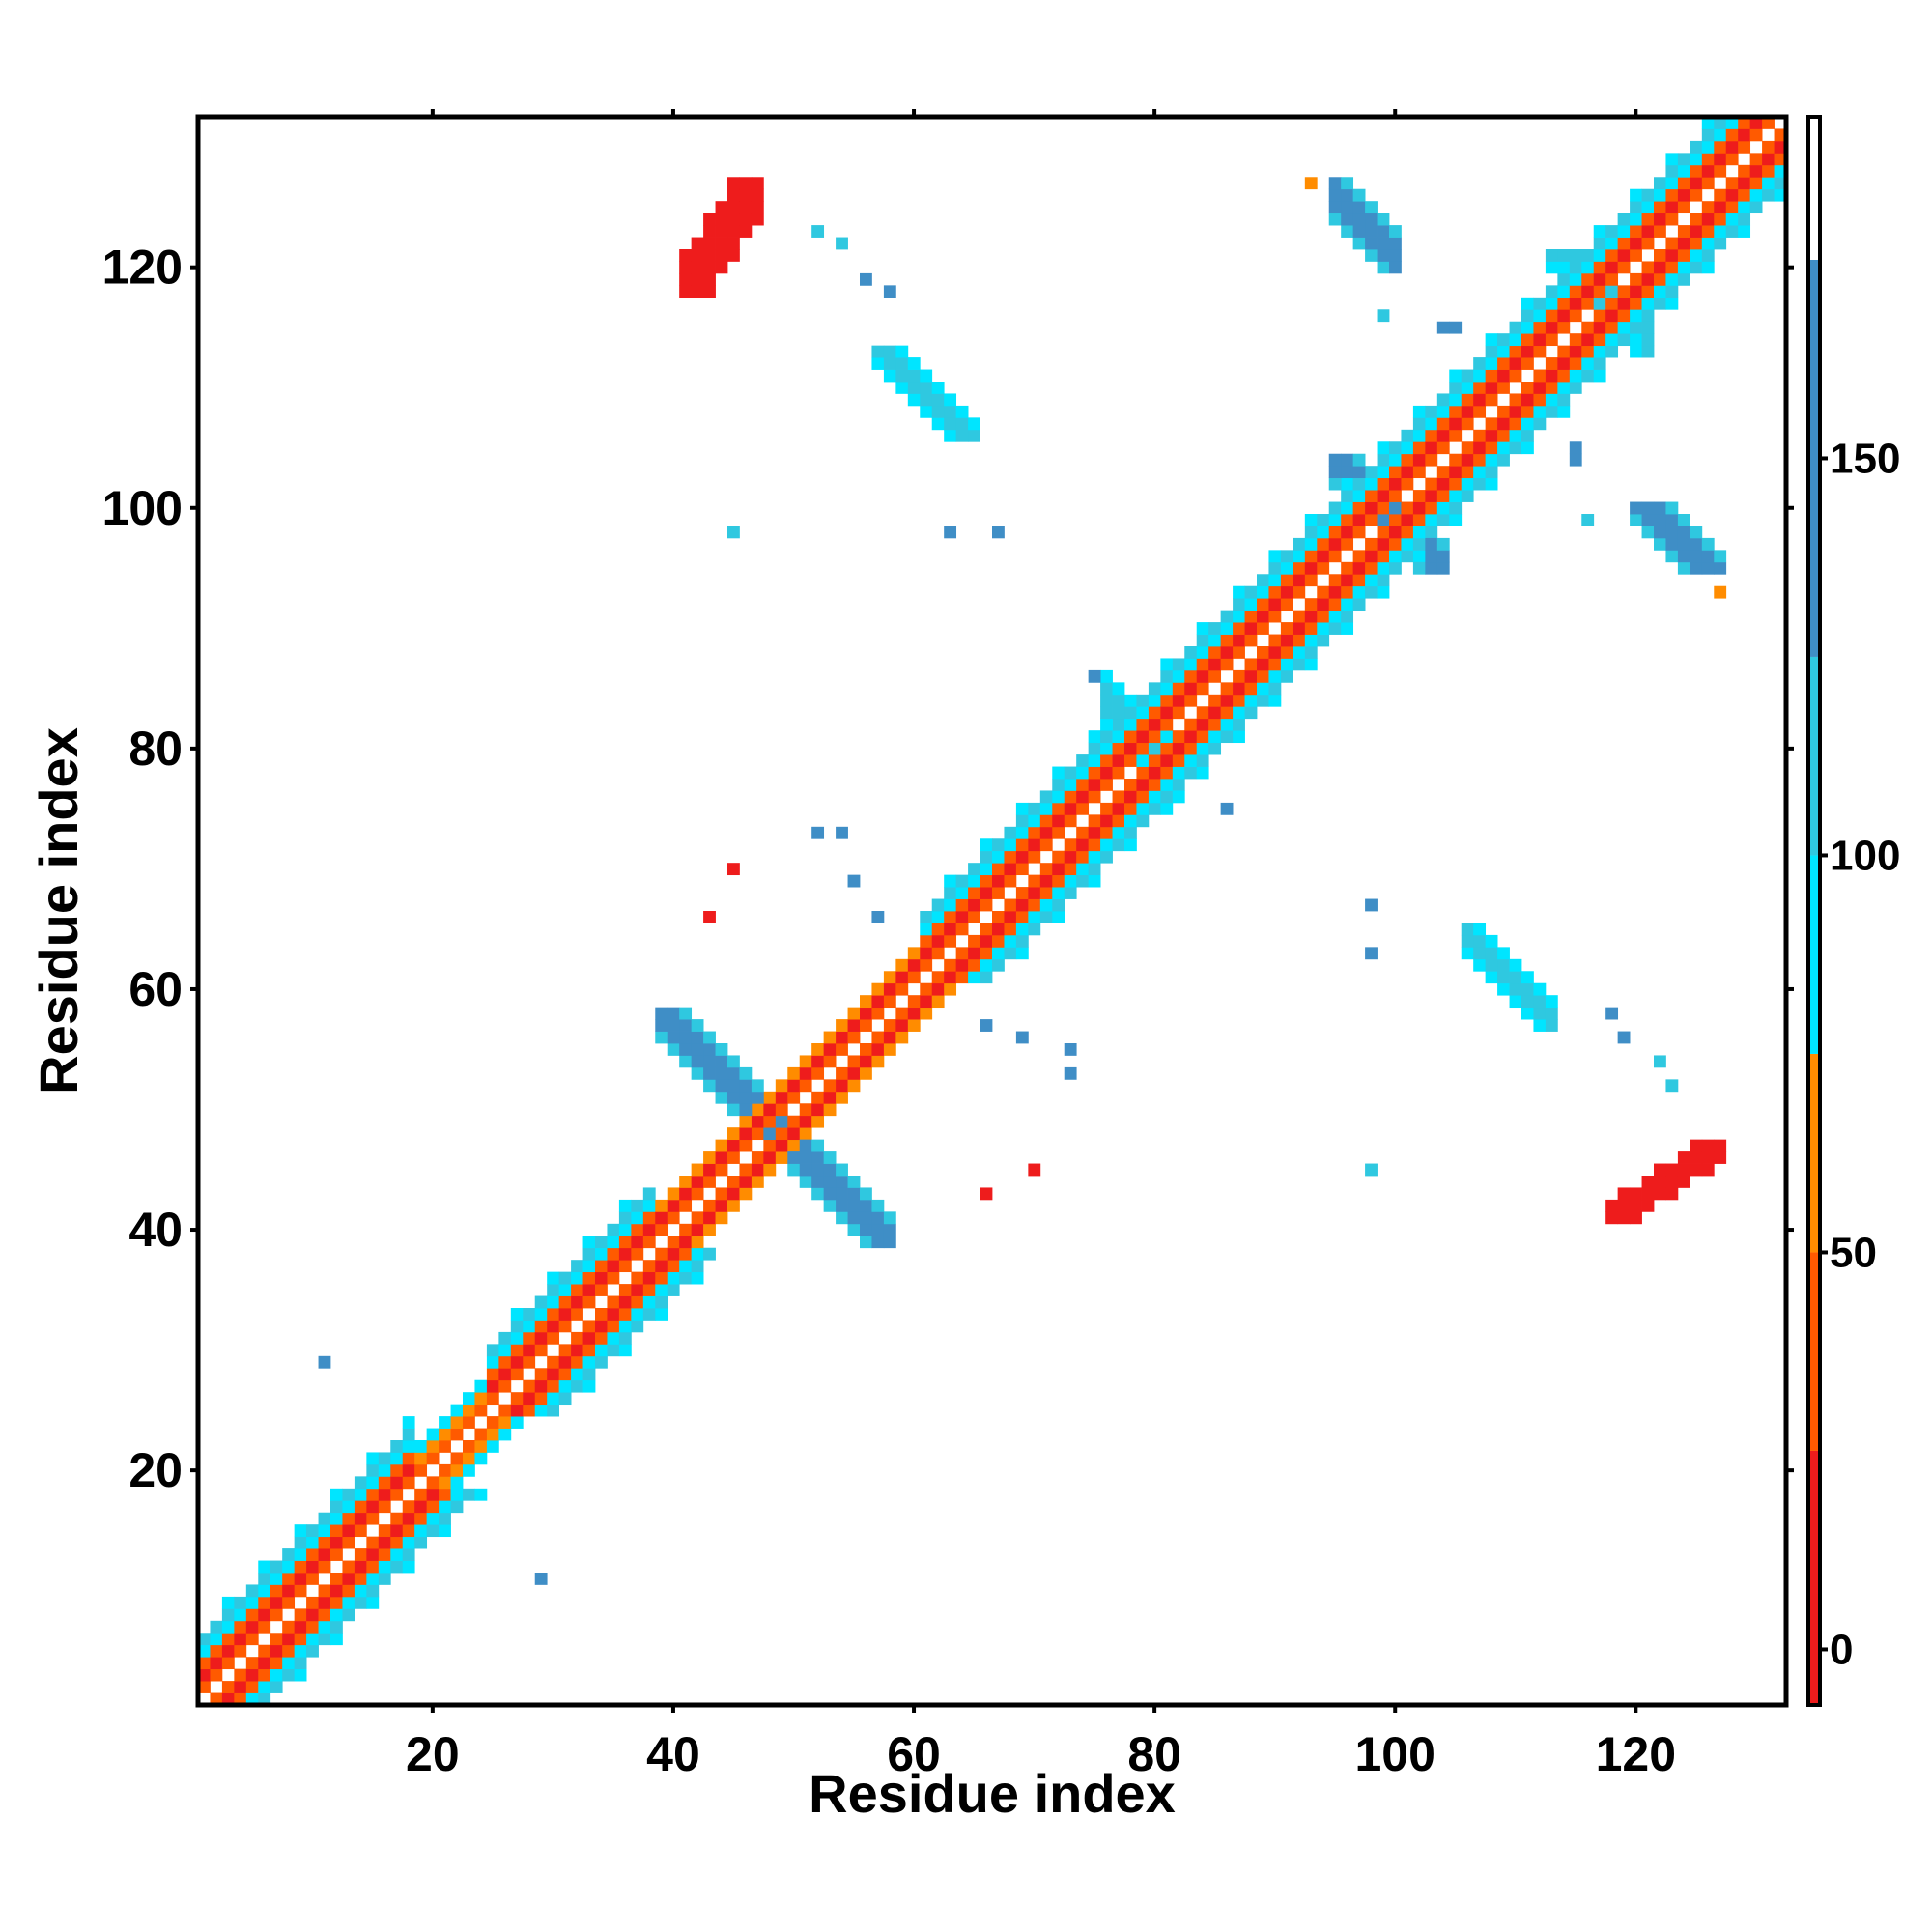 Image resolution: width=1932 pixels, height=1932 pixels. Describe the element at coordinates (914, 1754) in the screenshot. I see `x-tick-label: 60` at that location.